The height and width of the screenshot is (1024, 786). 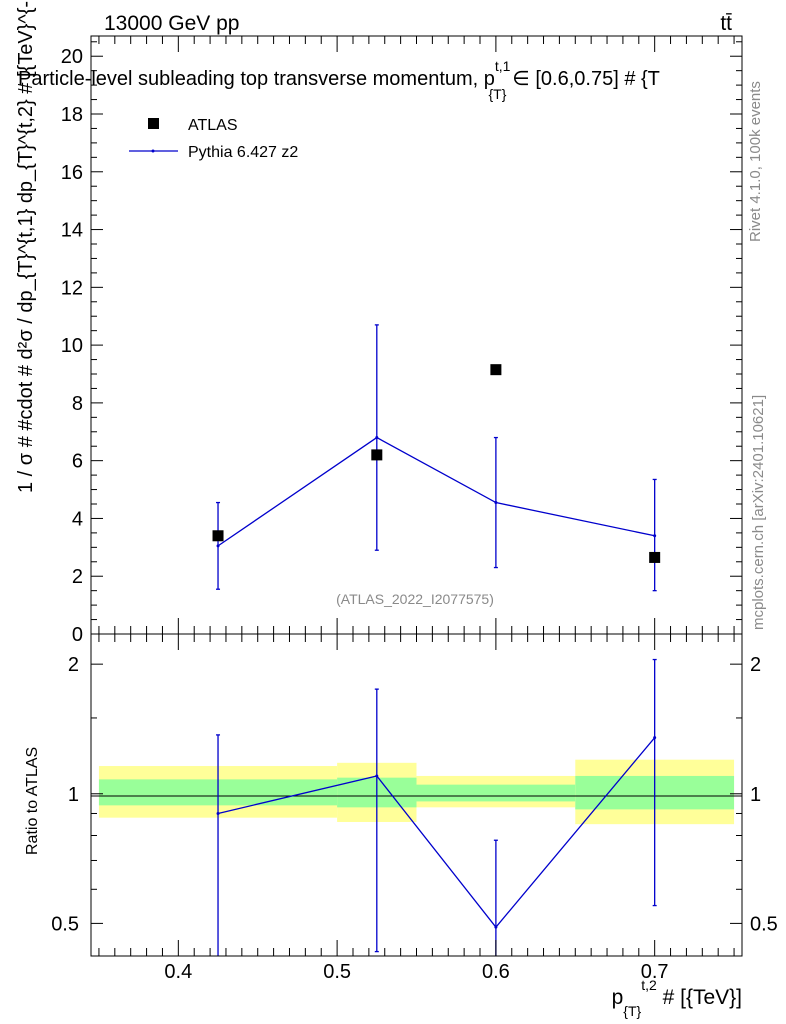 I want to click on ratio-y-tick-label-right: 0.5, so click(x=764, y=924).